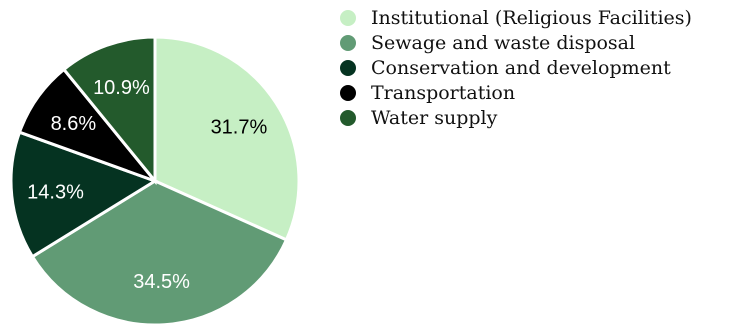  I want to click on slice-value-label: 34.5%, so click(161, 282).